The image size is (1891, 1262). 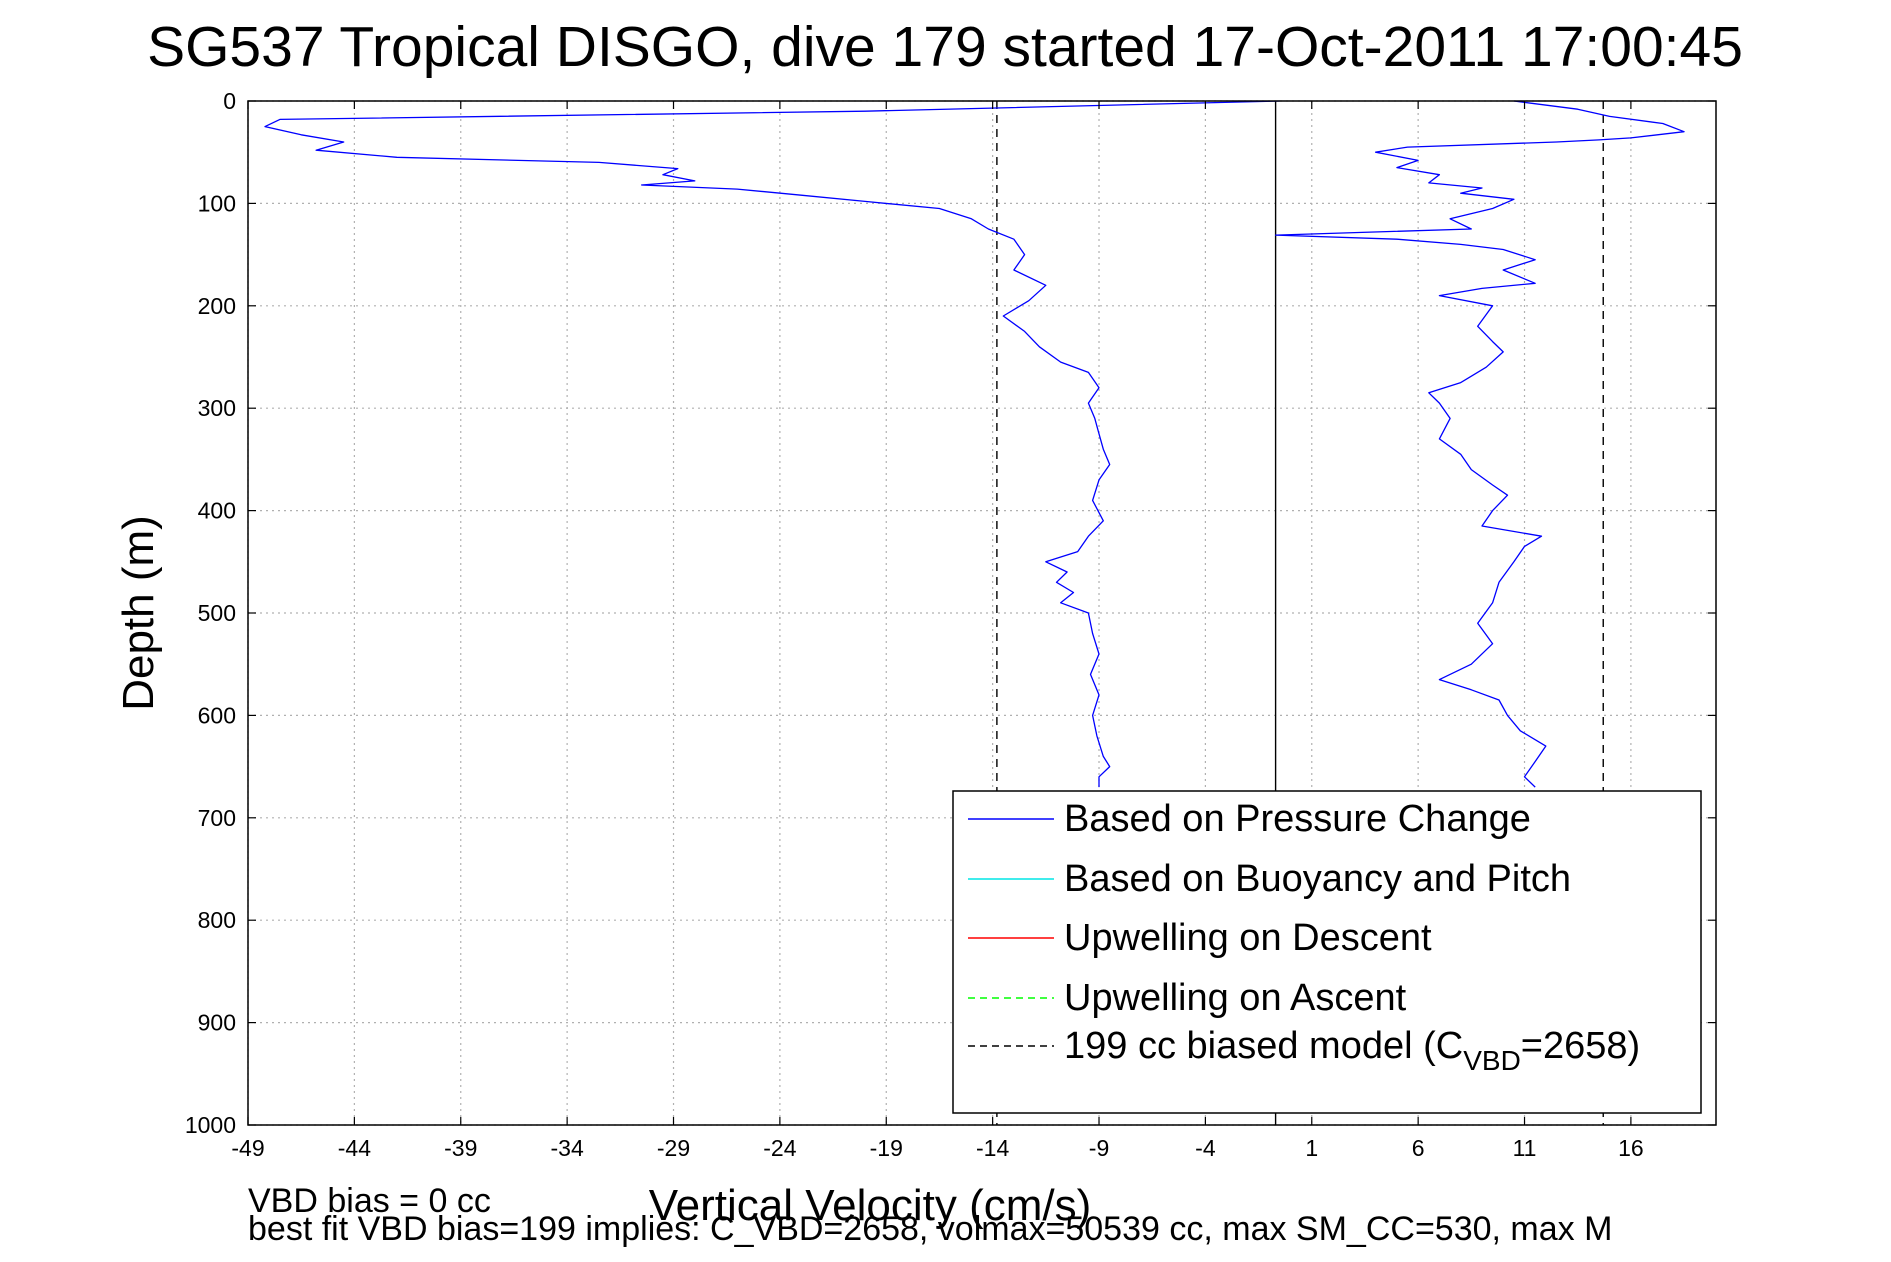 I want to click on legend-label: 199 cc biased model (CVBD=2658), so click(x=1352, y=1050).